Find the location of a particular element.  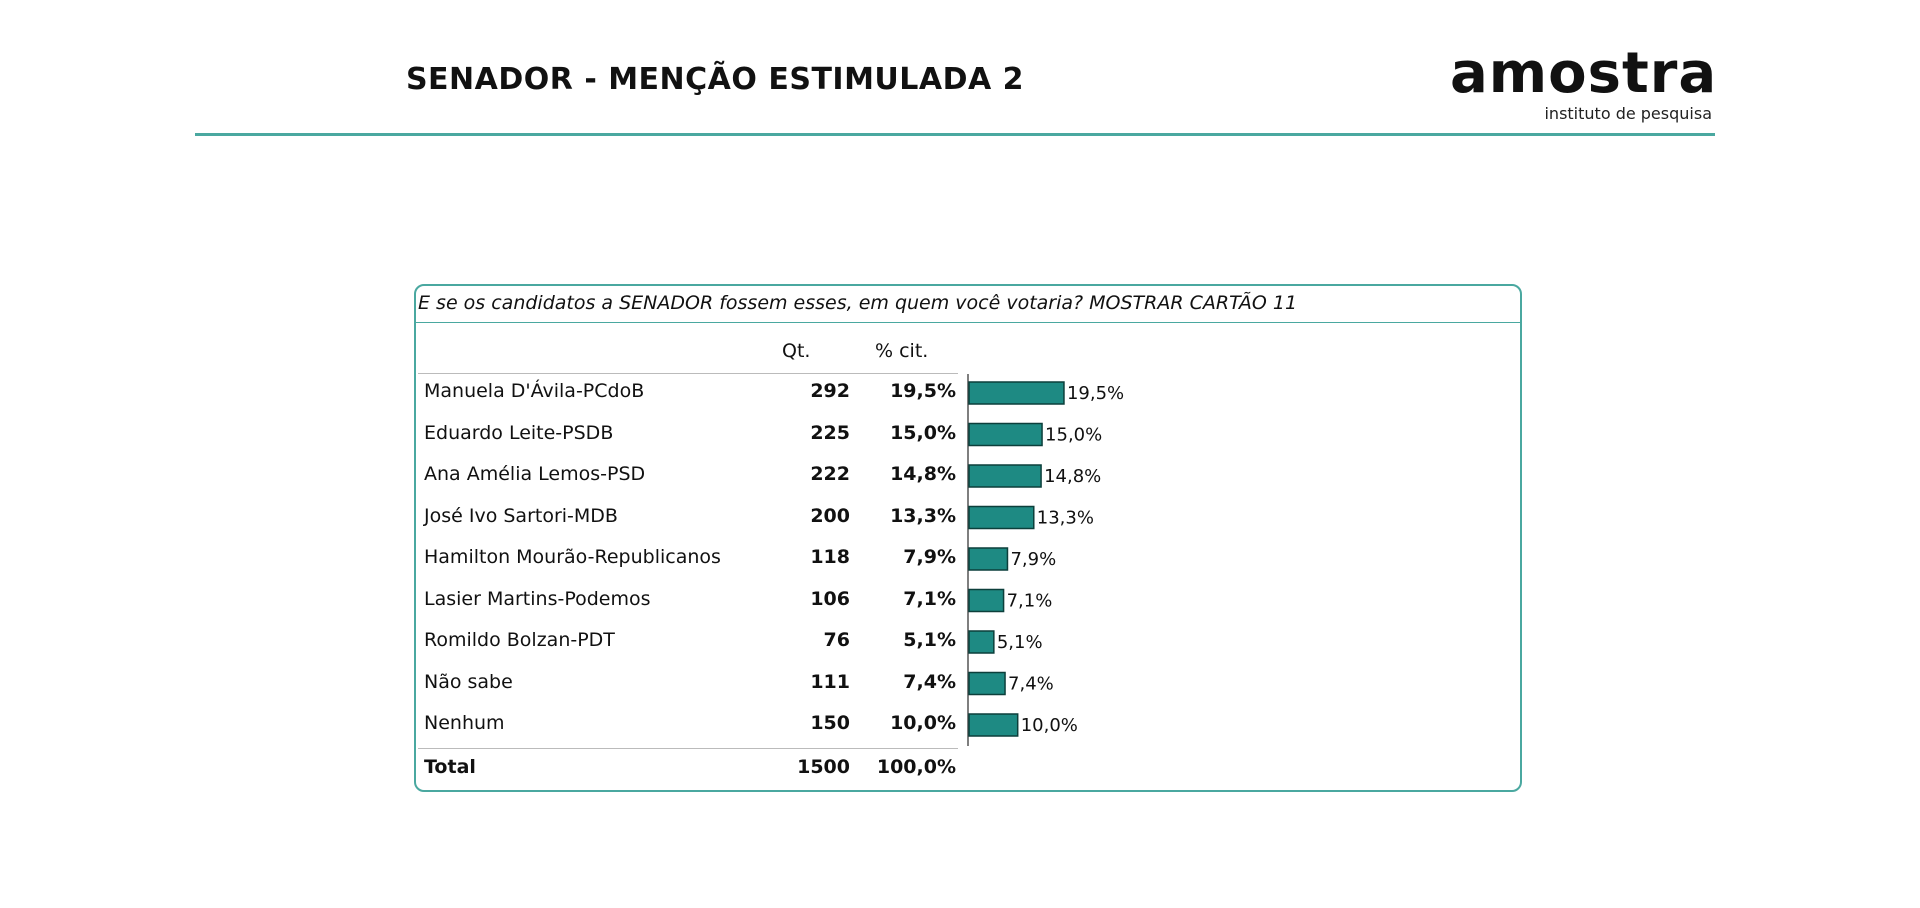

total-divider is located at coordinates (688, 748).